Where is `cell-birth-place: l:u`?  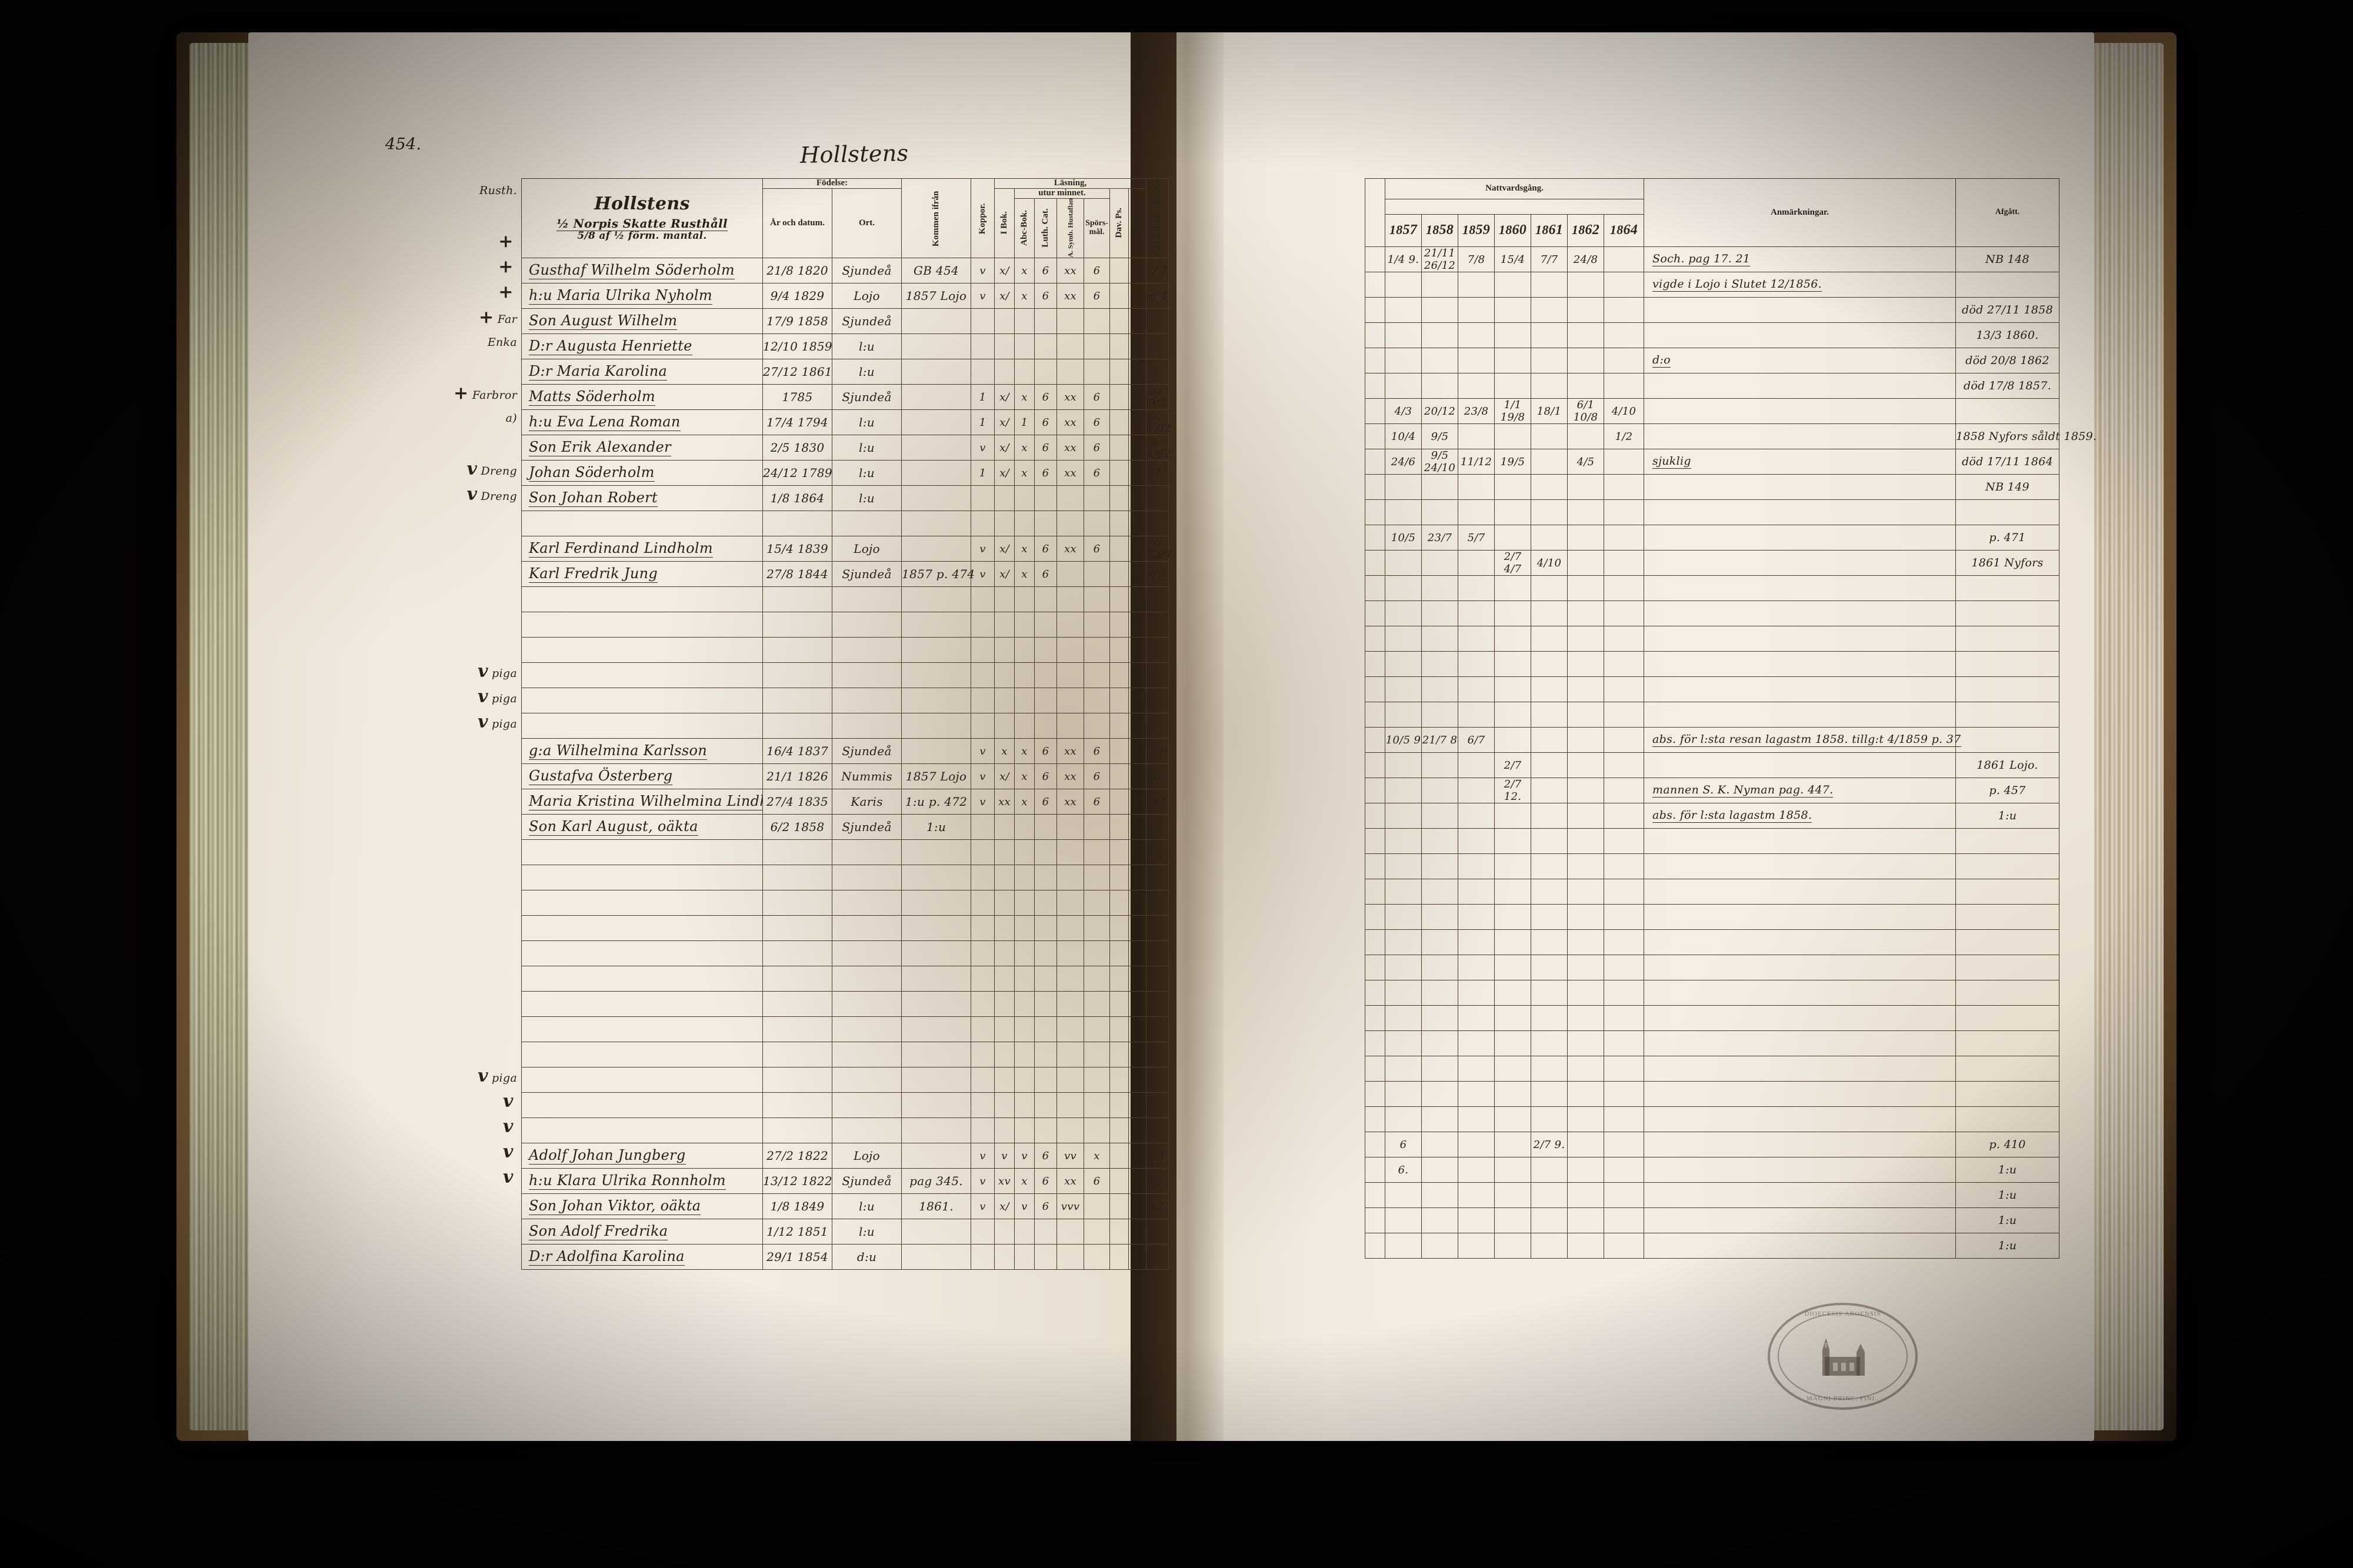
cell-birth-place: l:u is located at coordinates (866, 498).